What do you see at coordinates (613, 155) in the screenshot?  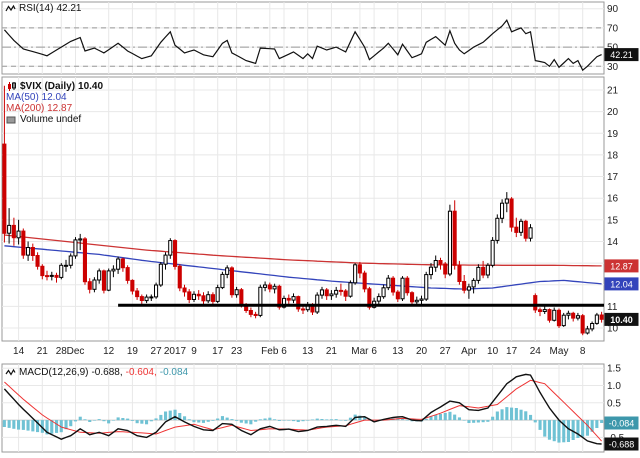 I see `svg-text: 18` at bounding box center [613, 155].